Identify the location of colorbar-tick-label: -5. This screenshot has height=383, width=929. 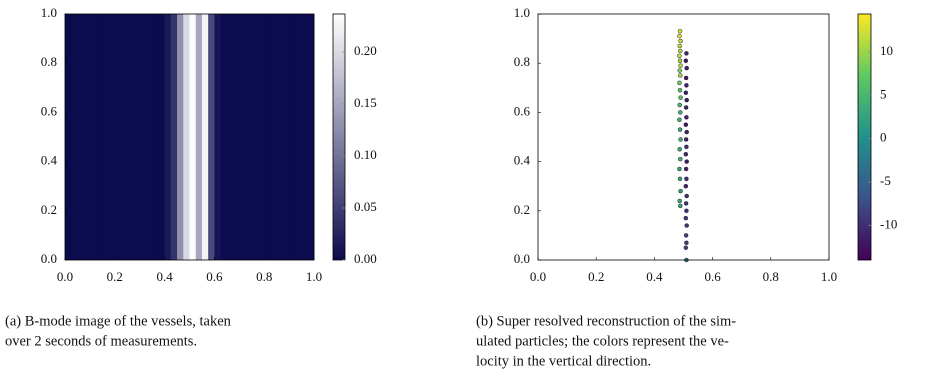
(885, 180).